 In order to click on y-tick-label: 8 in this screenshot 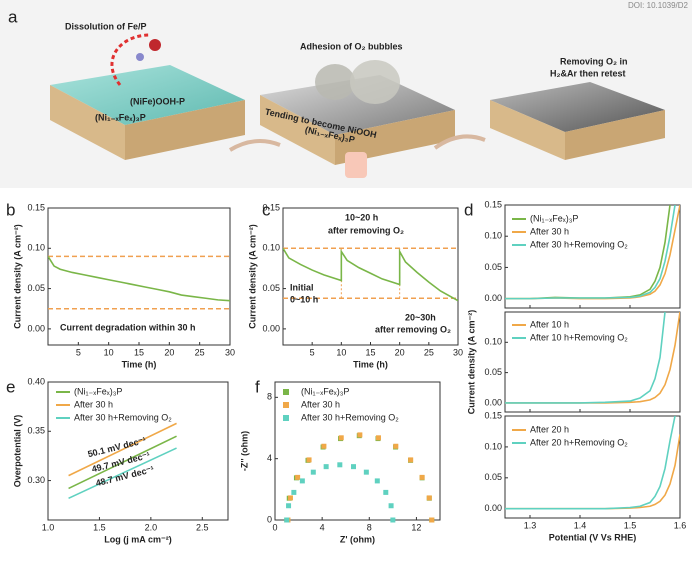, I will do `click(269, 397)`.